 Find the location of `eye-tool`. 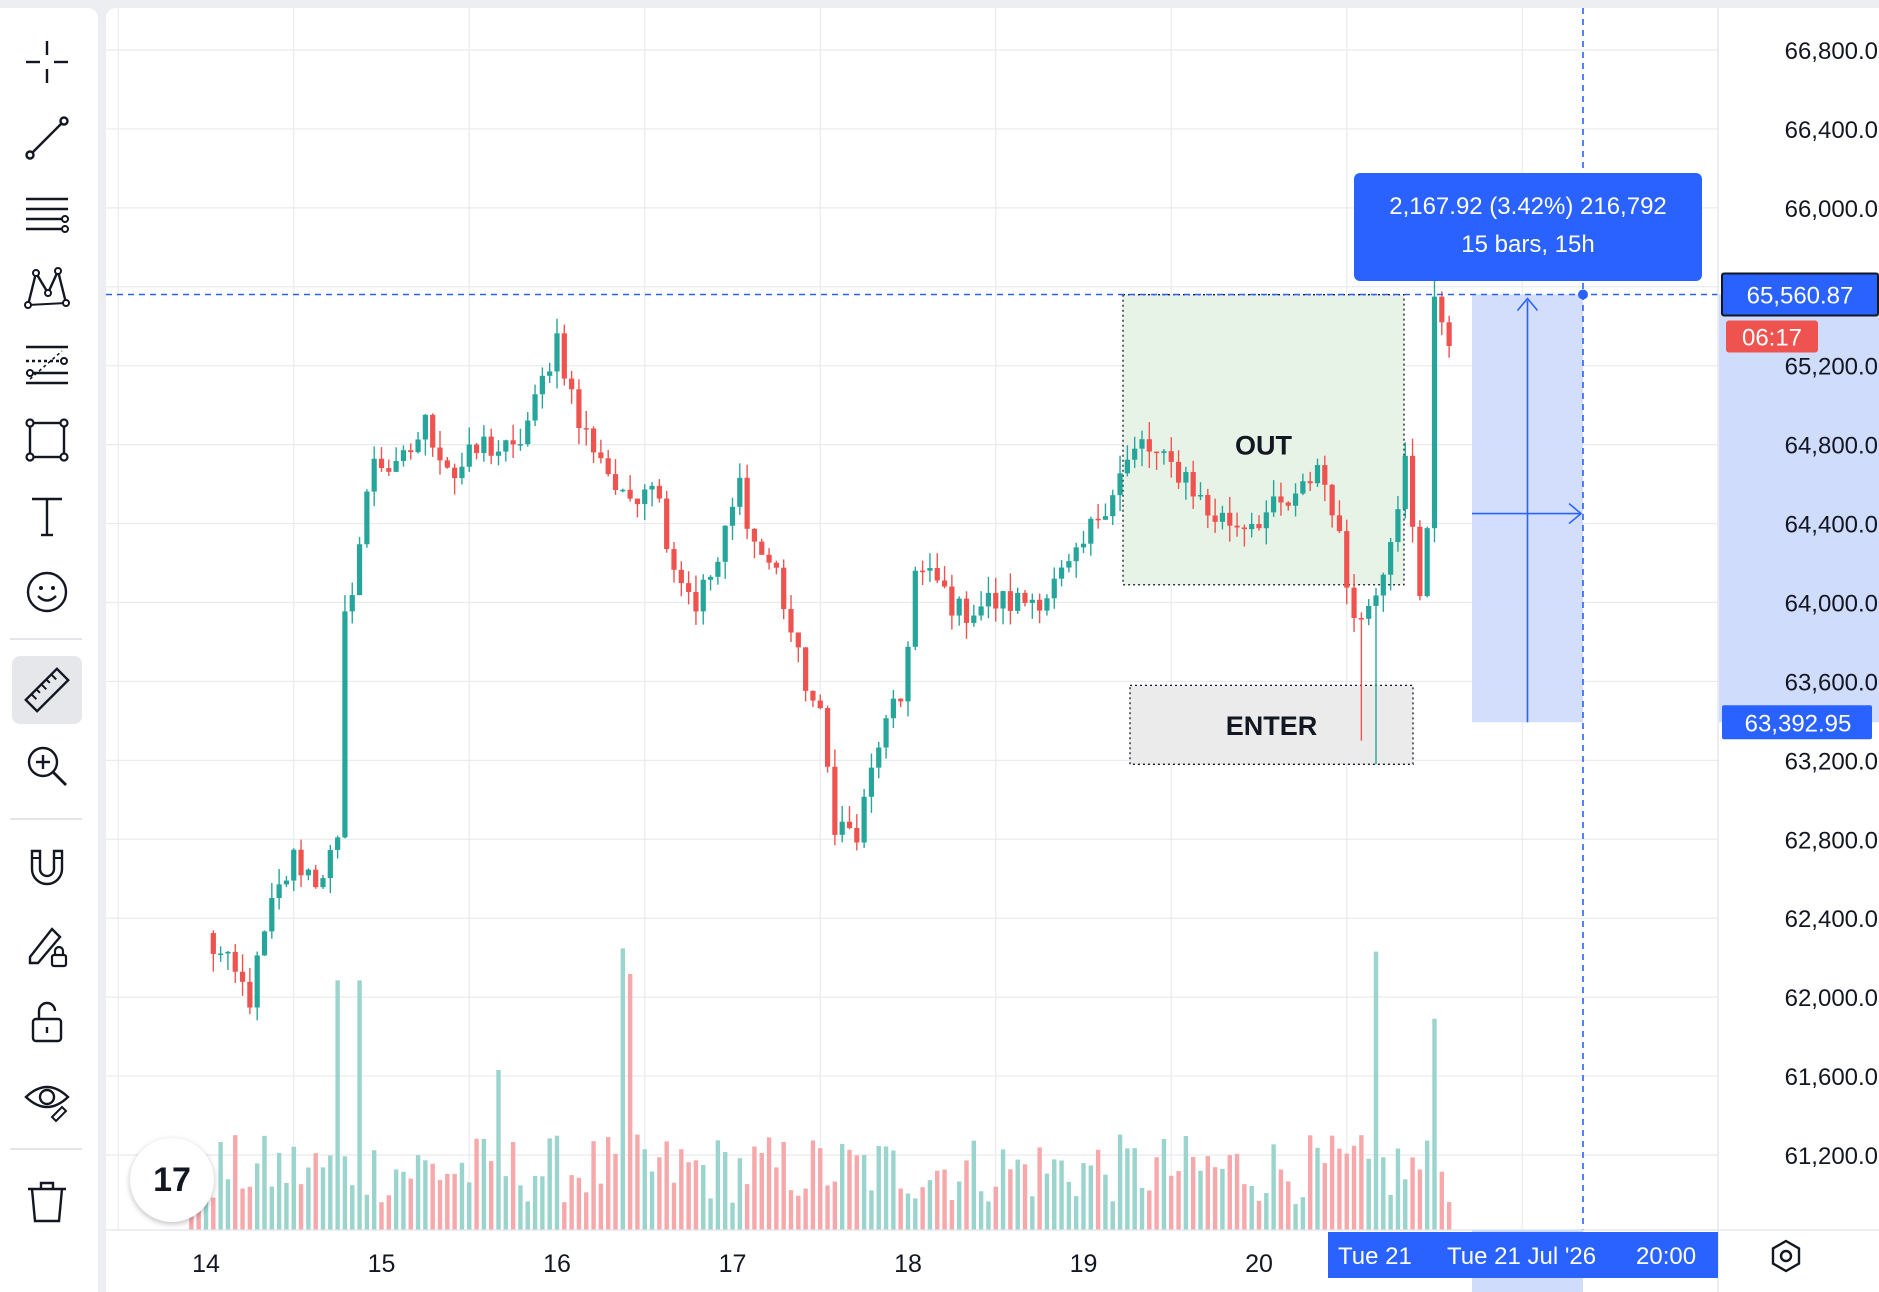

eye-tool is located at coordinates (47, 1098).